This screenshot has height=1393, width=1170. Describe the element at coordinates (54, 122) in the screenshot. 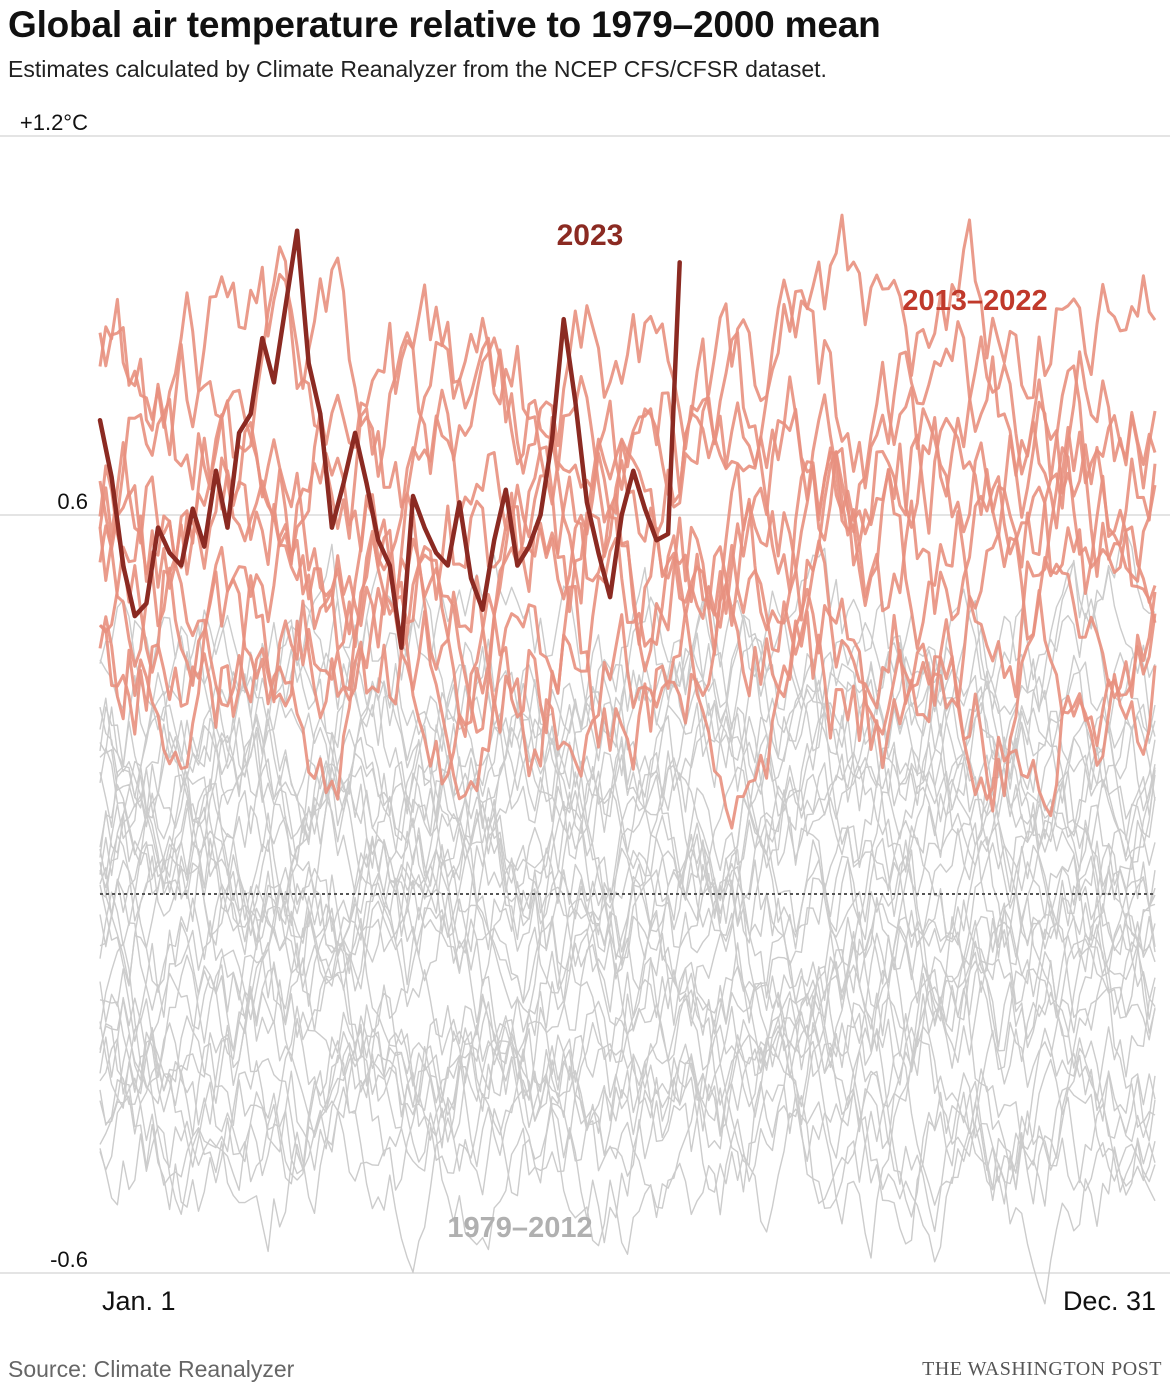

I see `y-tick-label: +1.2°C` at that location.